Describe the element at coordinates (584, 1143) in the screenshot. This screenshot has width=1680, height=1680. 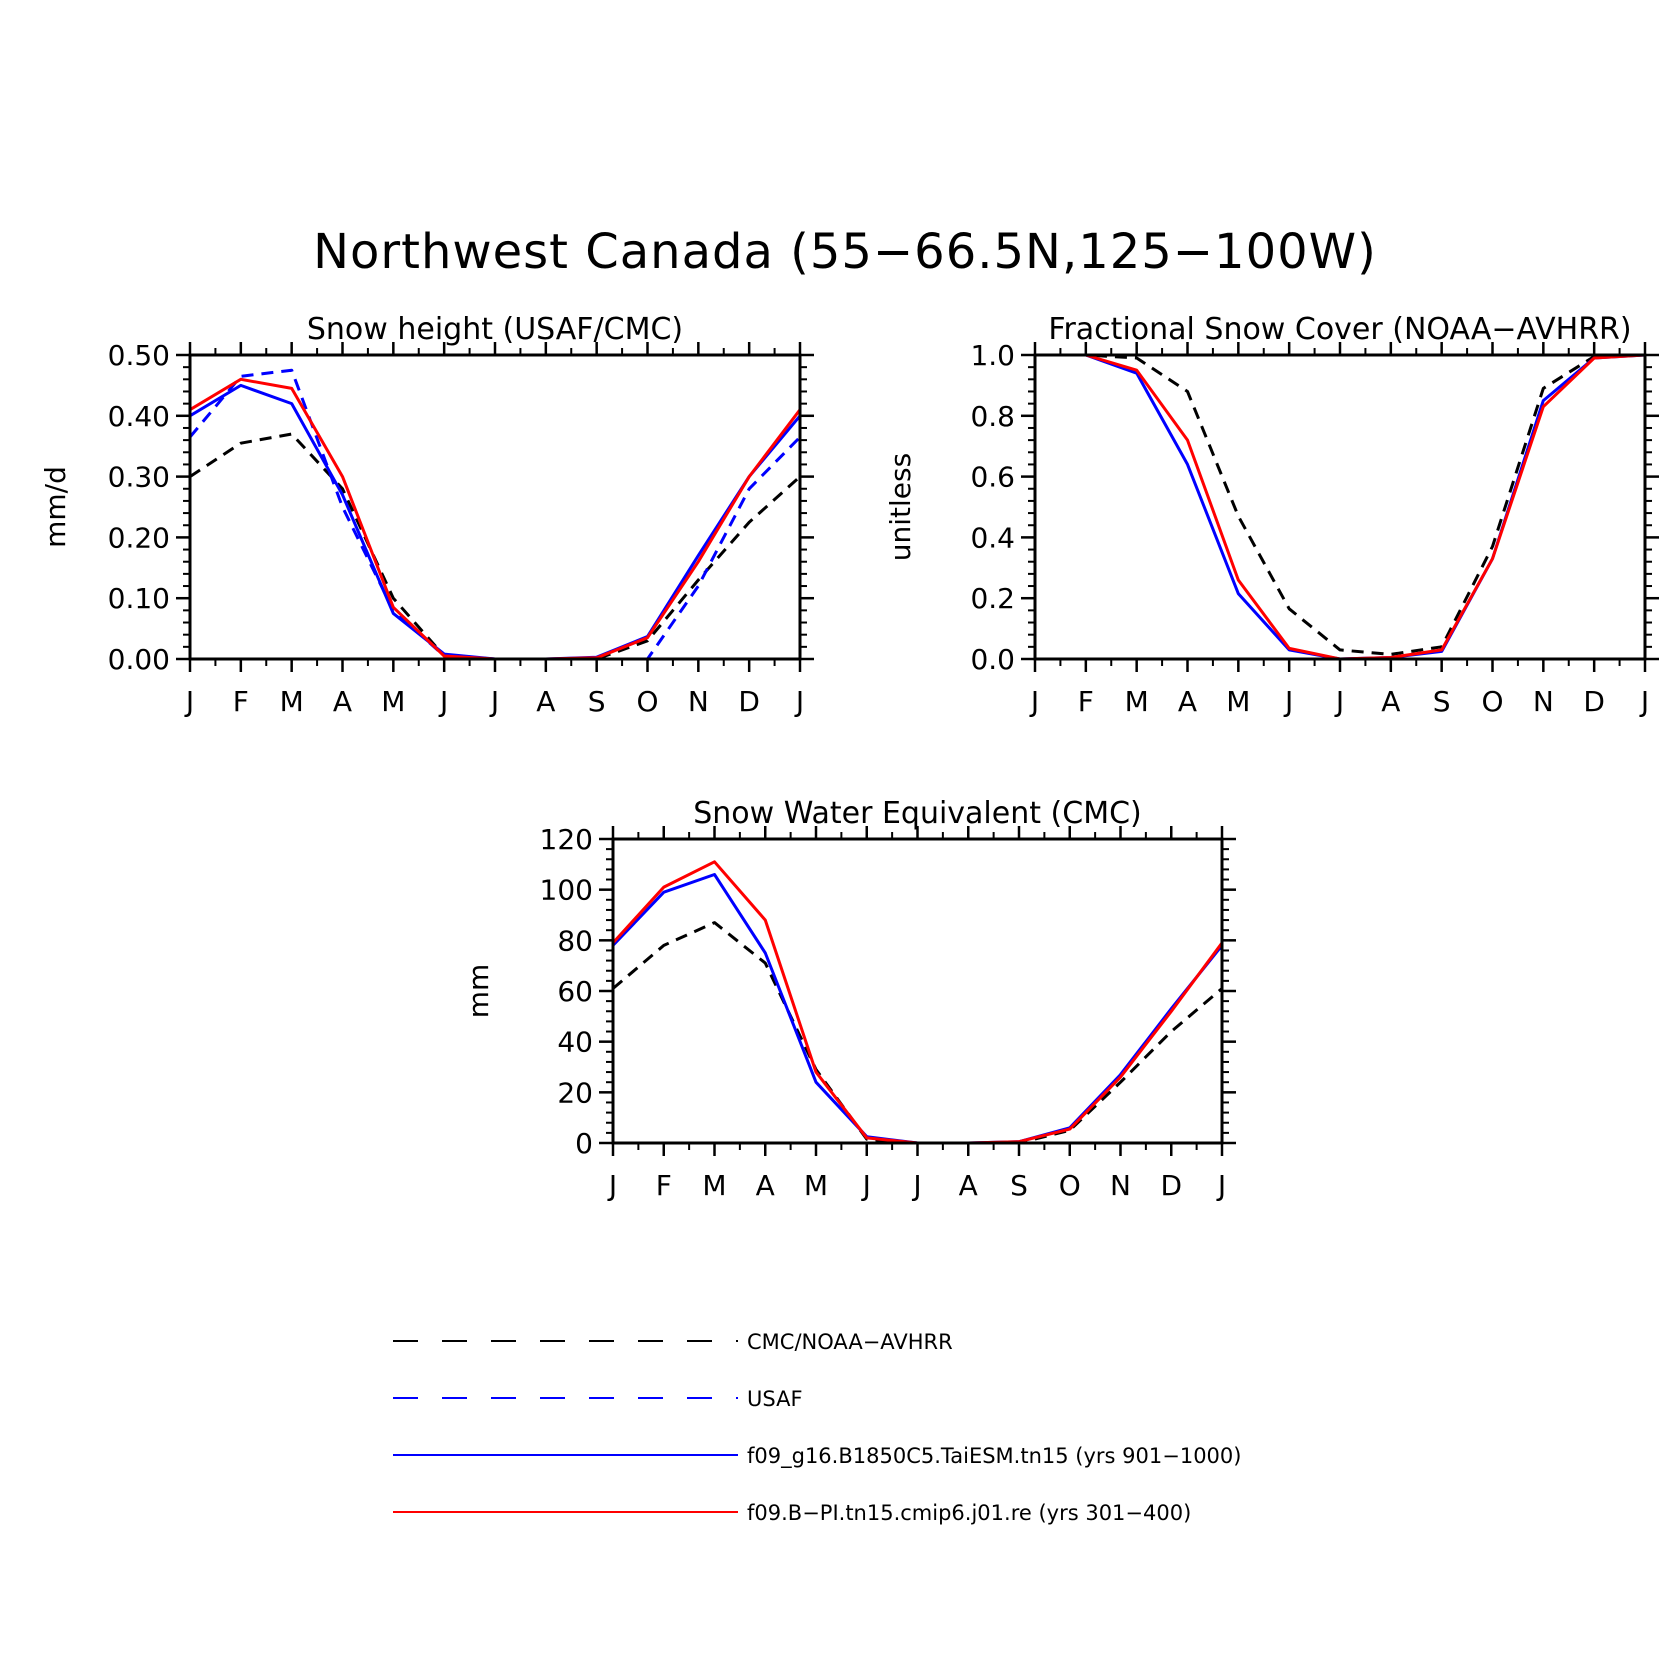
I see `y-tick-label: 0` at that location.